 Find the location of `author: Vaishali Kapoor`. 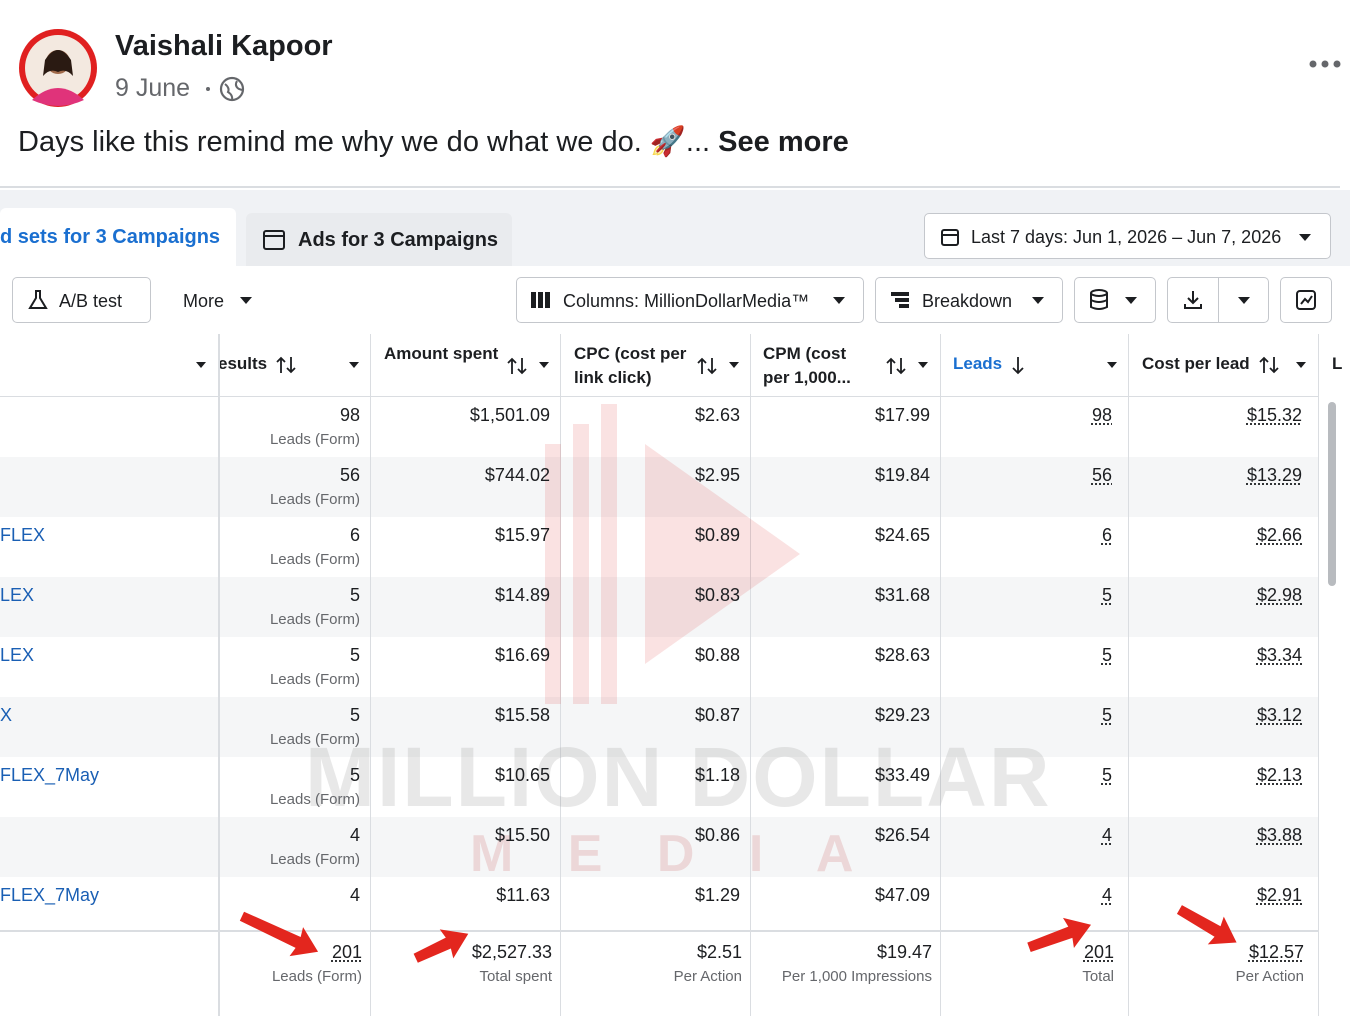

author: Vaishali Kapoor is located at coordinates (224, 46).